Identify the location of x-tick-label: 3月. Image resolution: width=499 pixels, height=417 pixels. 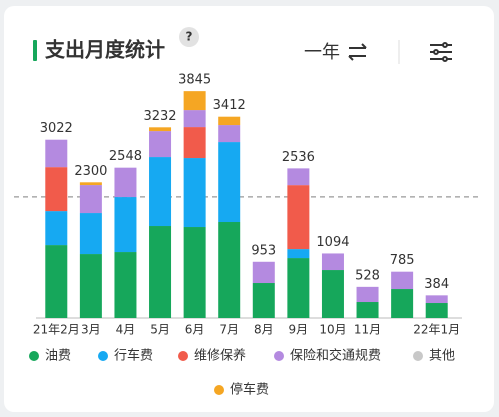
(91, 330).